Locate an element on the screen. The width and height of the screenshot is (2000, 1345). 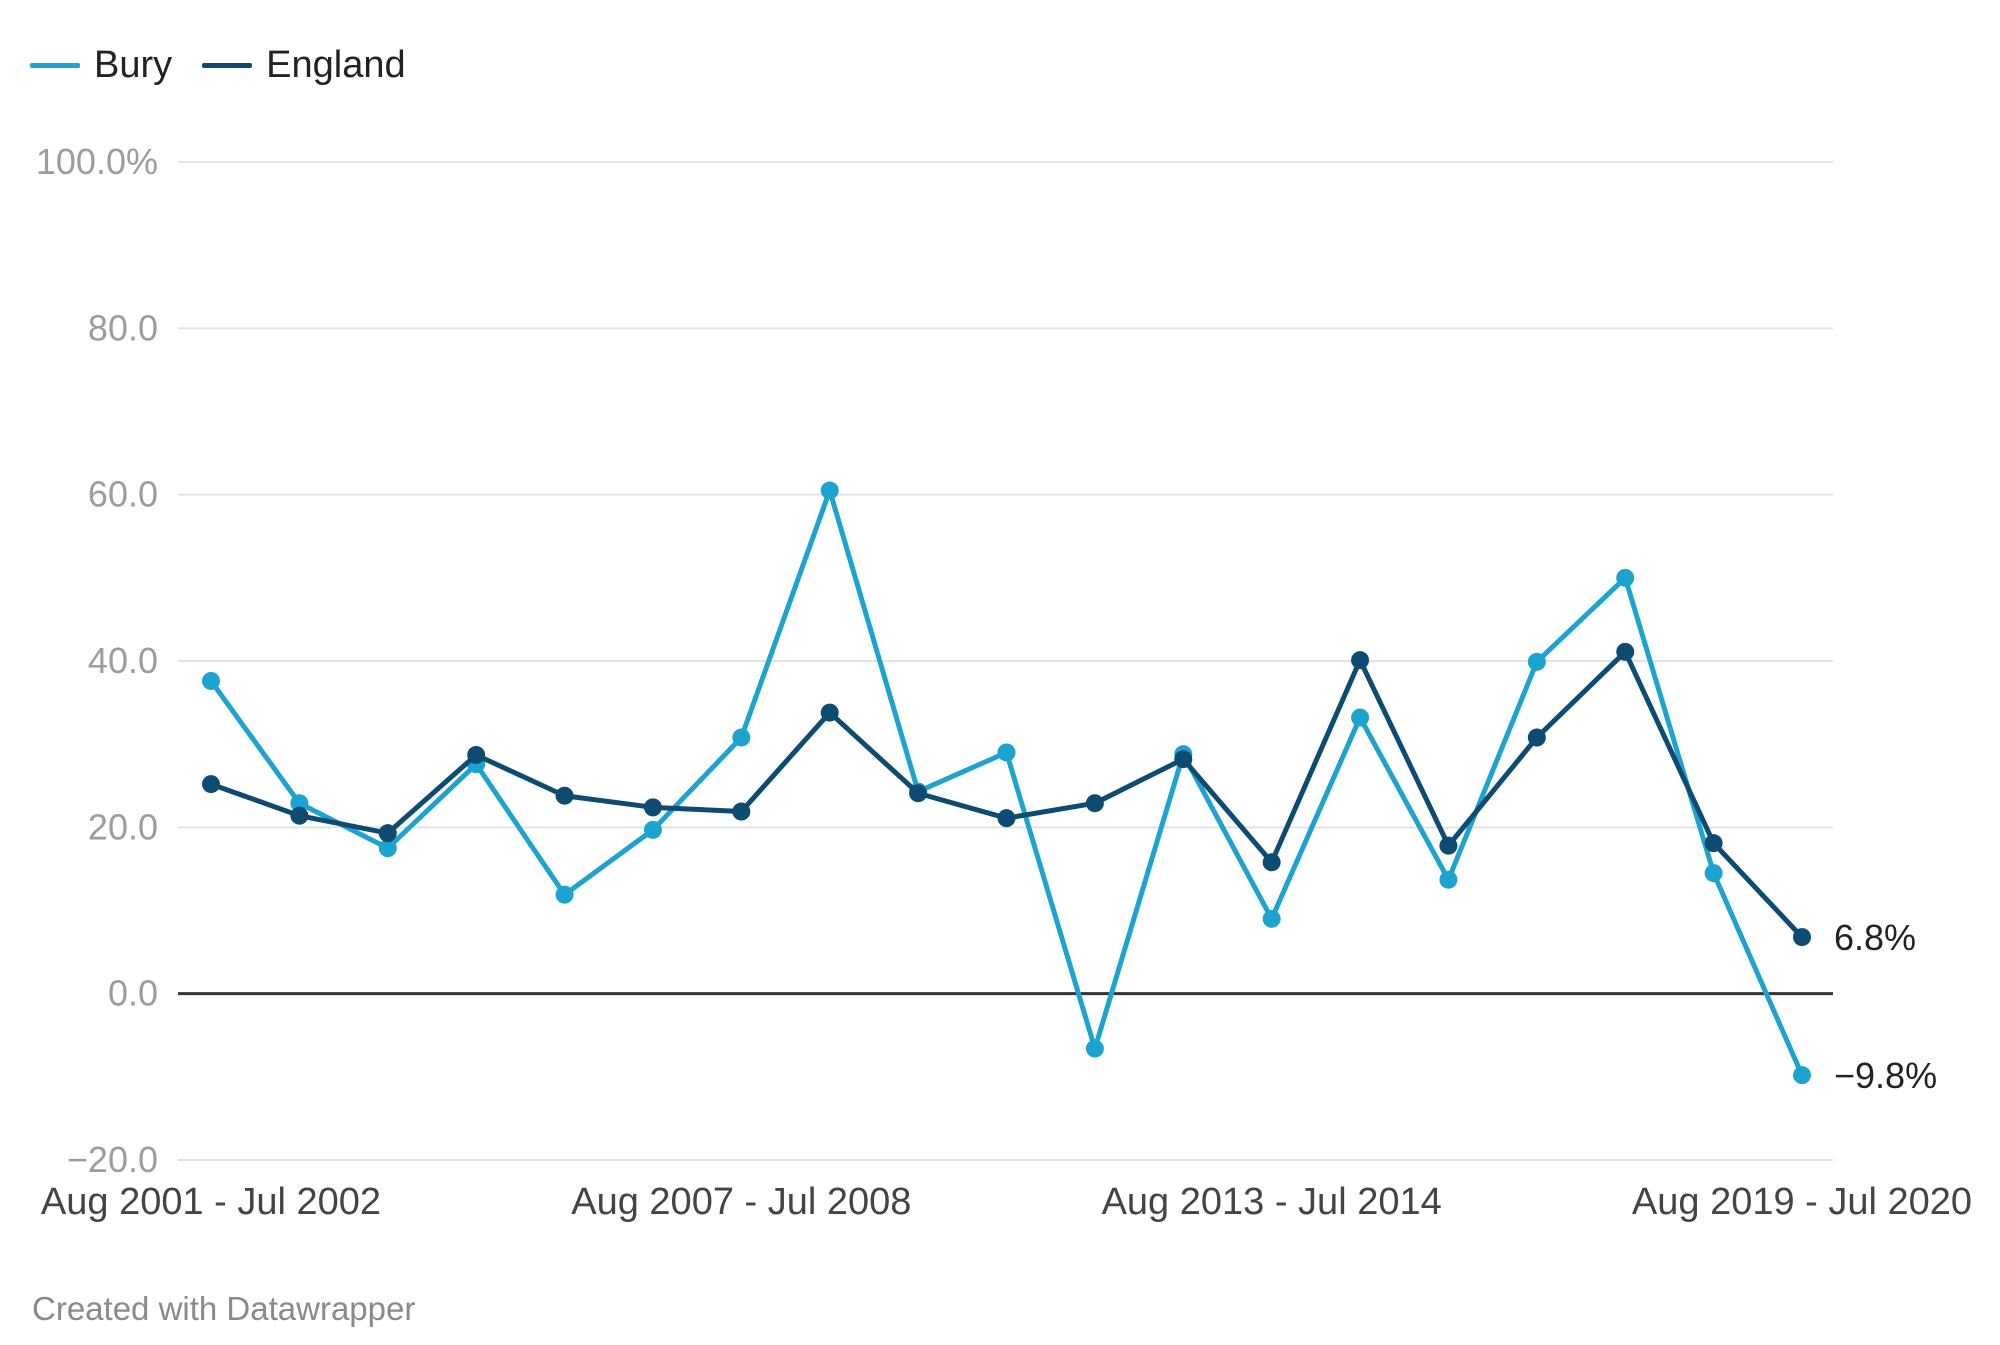
legend-label-bury: Bury is located at coordinates (133, 64).